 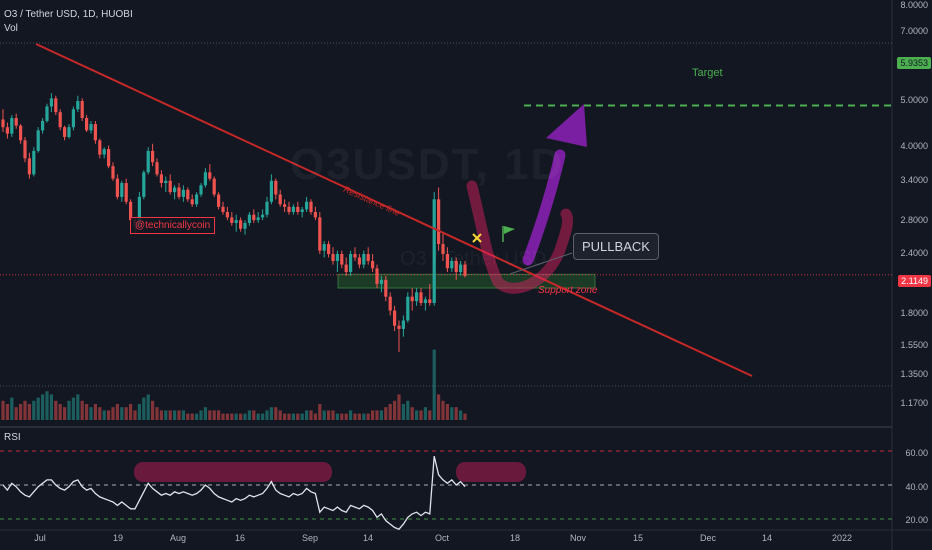 What do you see at coordinates (767, 538) in the screenshot?
I see `time-tick: 14` at bounding box center [767, 538].